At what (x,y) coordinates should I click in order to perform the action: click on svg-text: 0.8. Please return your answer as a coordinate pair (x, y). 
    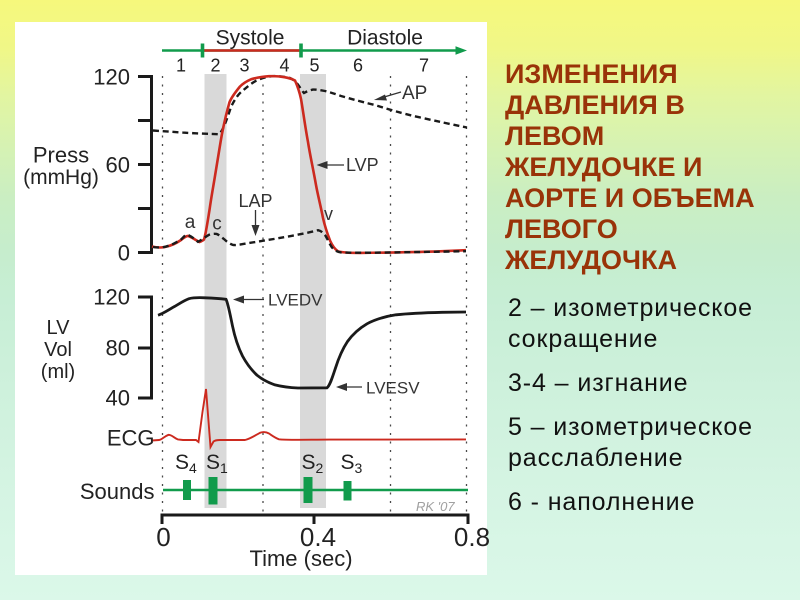
    Looking at the image, I should click on (472, 537).